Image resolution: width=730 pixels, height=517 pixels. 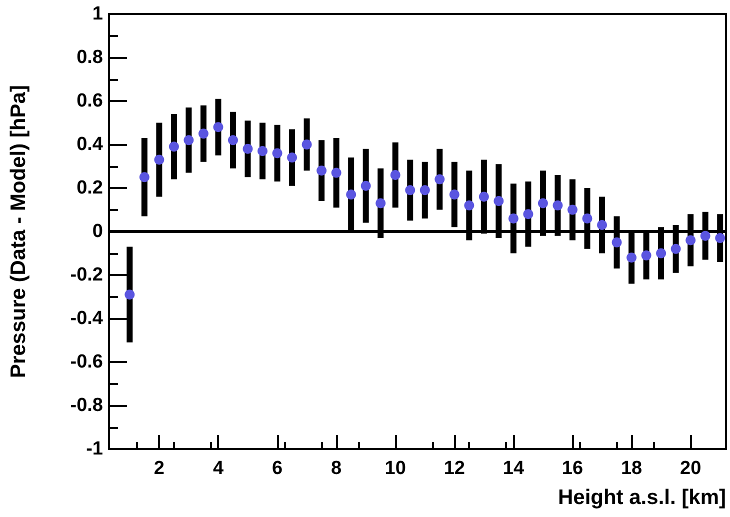 What do you see at coordinates (98, 14) in the screenshot?
I see `y-tick-label: 1` at bounding box center [98, 14].